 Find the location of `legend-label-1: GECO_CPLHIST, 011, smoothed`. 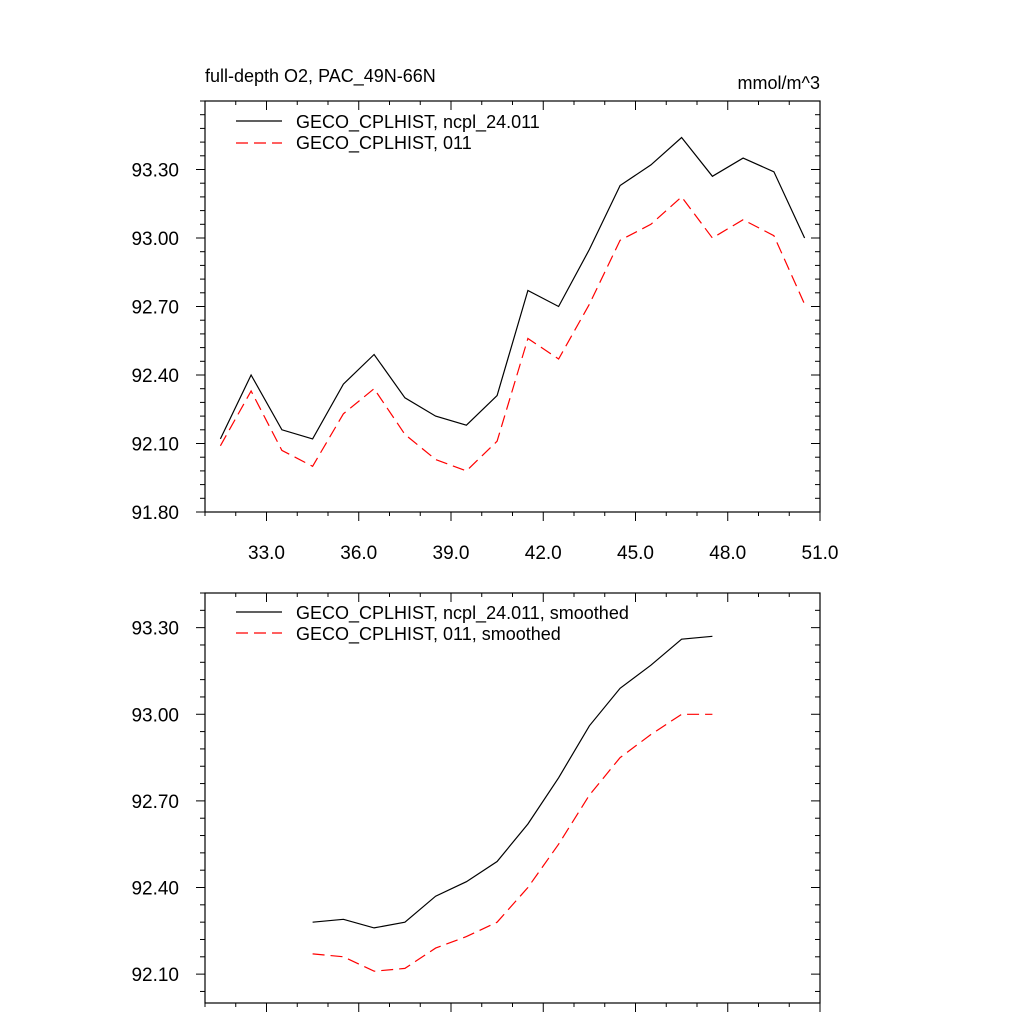

legend-label-1: GECO_CPLHIST, 011, smoothed is located at coordinates (428, 634).